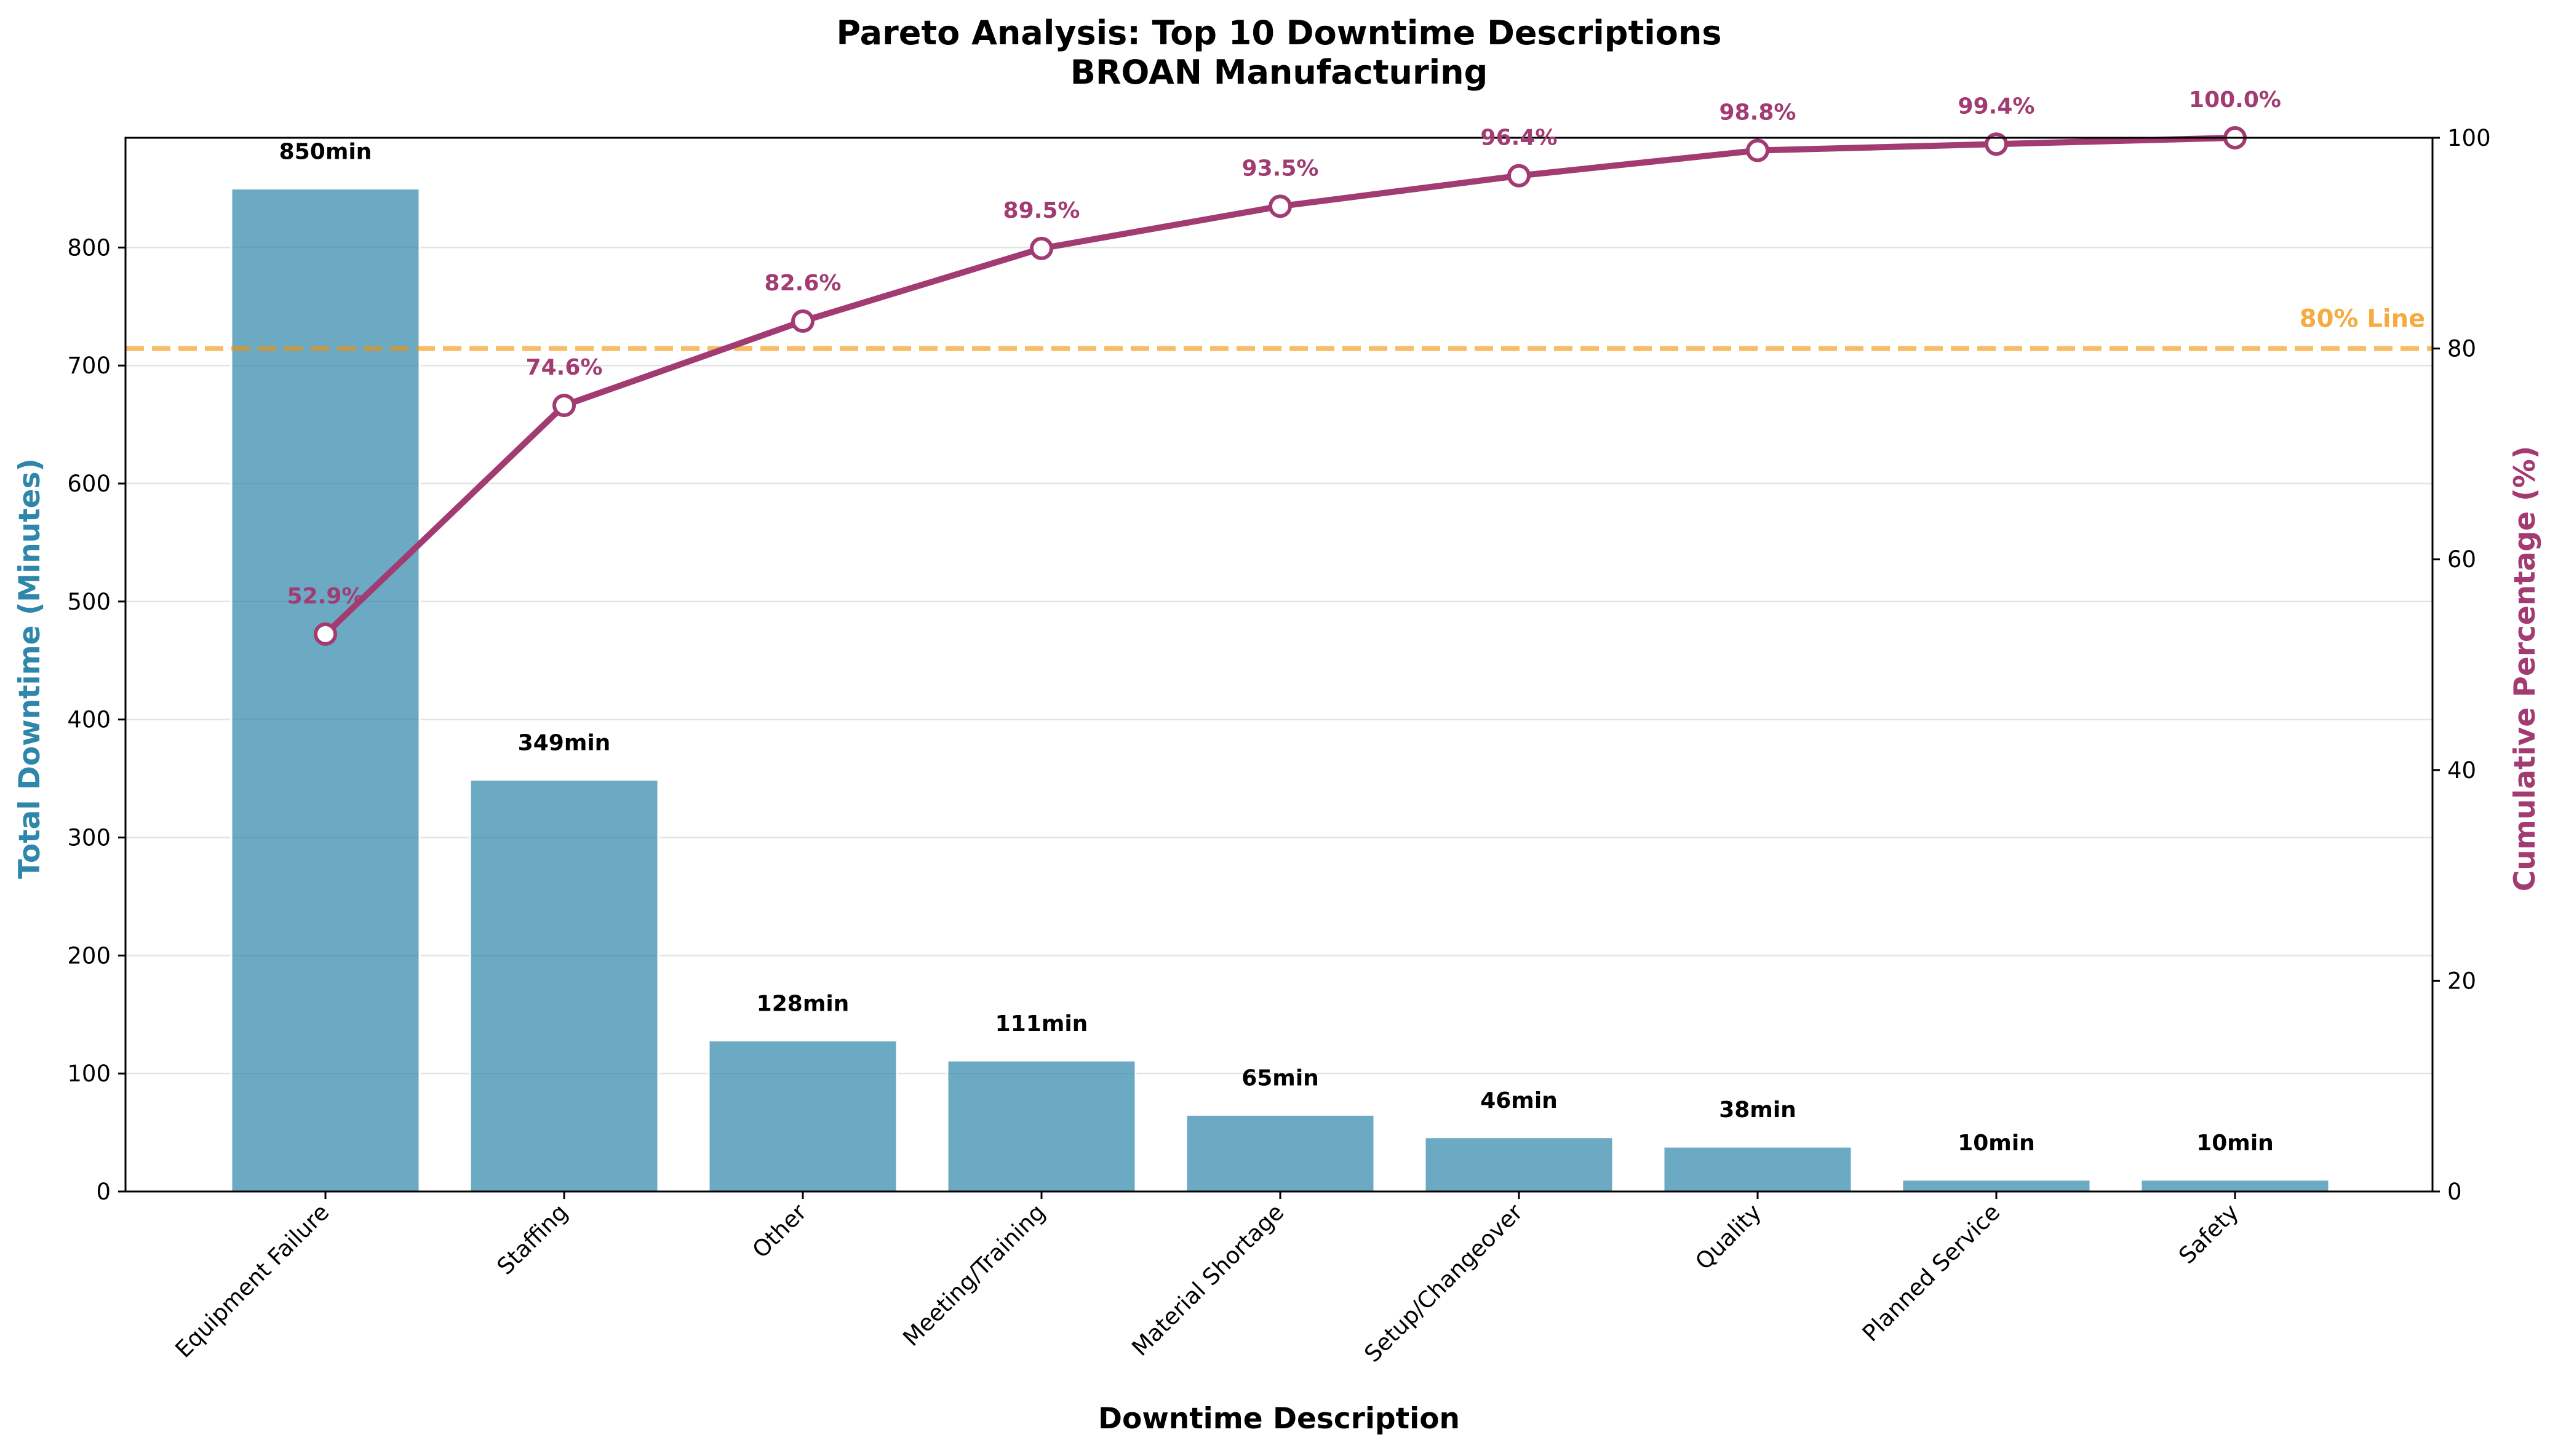 The width and height of the screenshot is (2558, 1456). Describe the element at coordinates (1041, 1024) in the screenshot. I see `bar-value-label: 111min` at that location.